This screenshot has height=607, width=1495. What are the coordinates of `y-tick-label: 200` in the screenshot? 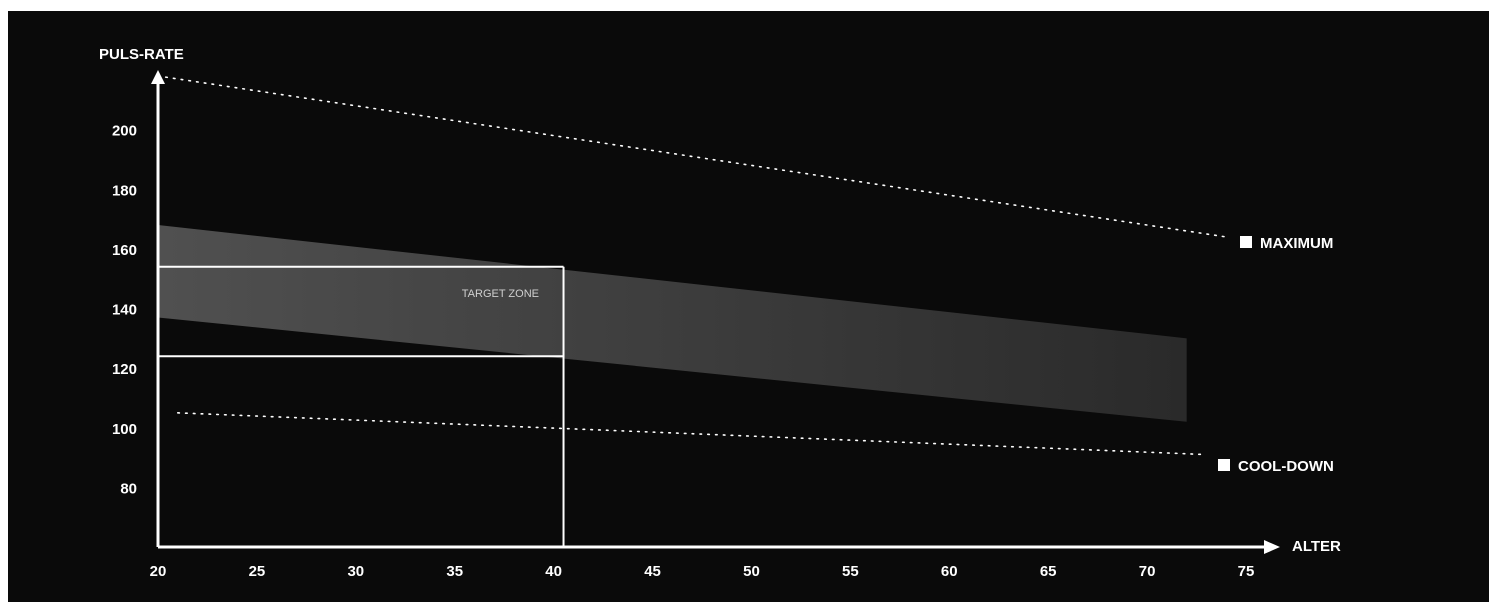 It's located at (124, 131).